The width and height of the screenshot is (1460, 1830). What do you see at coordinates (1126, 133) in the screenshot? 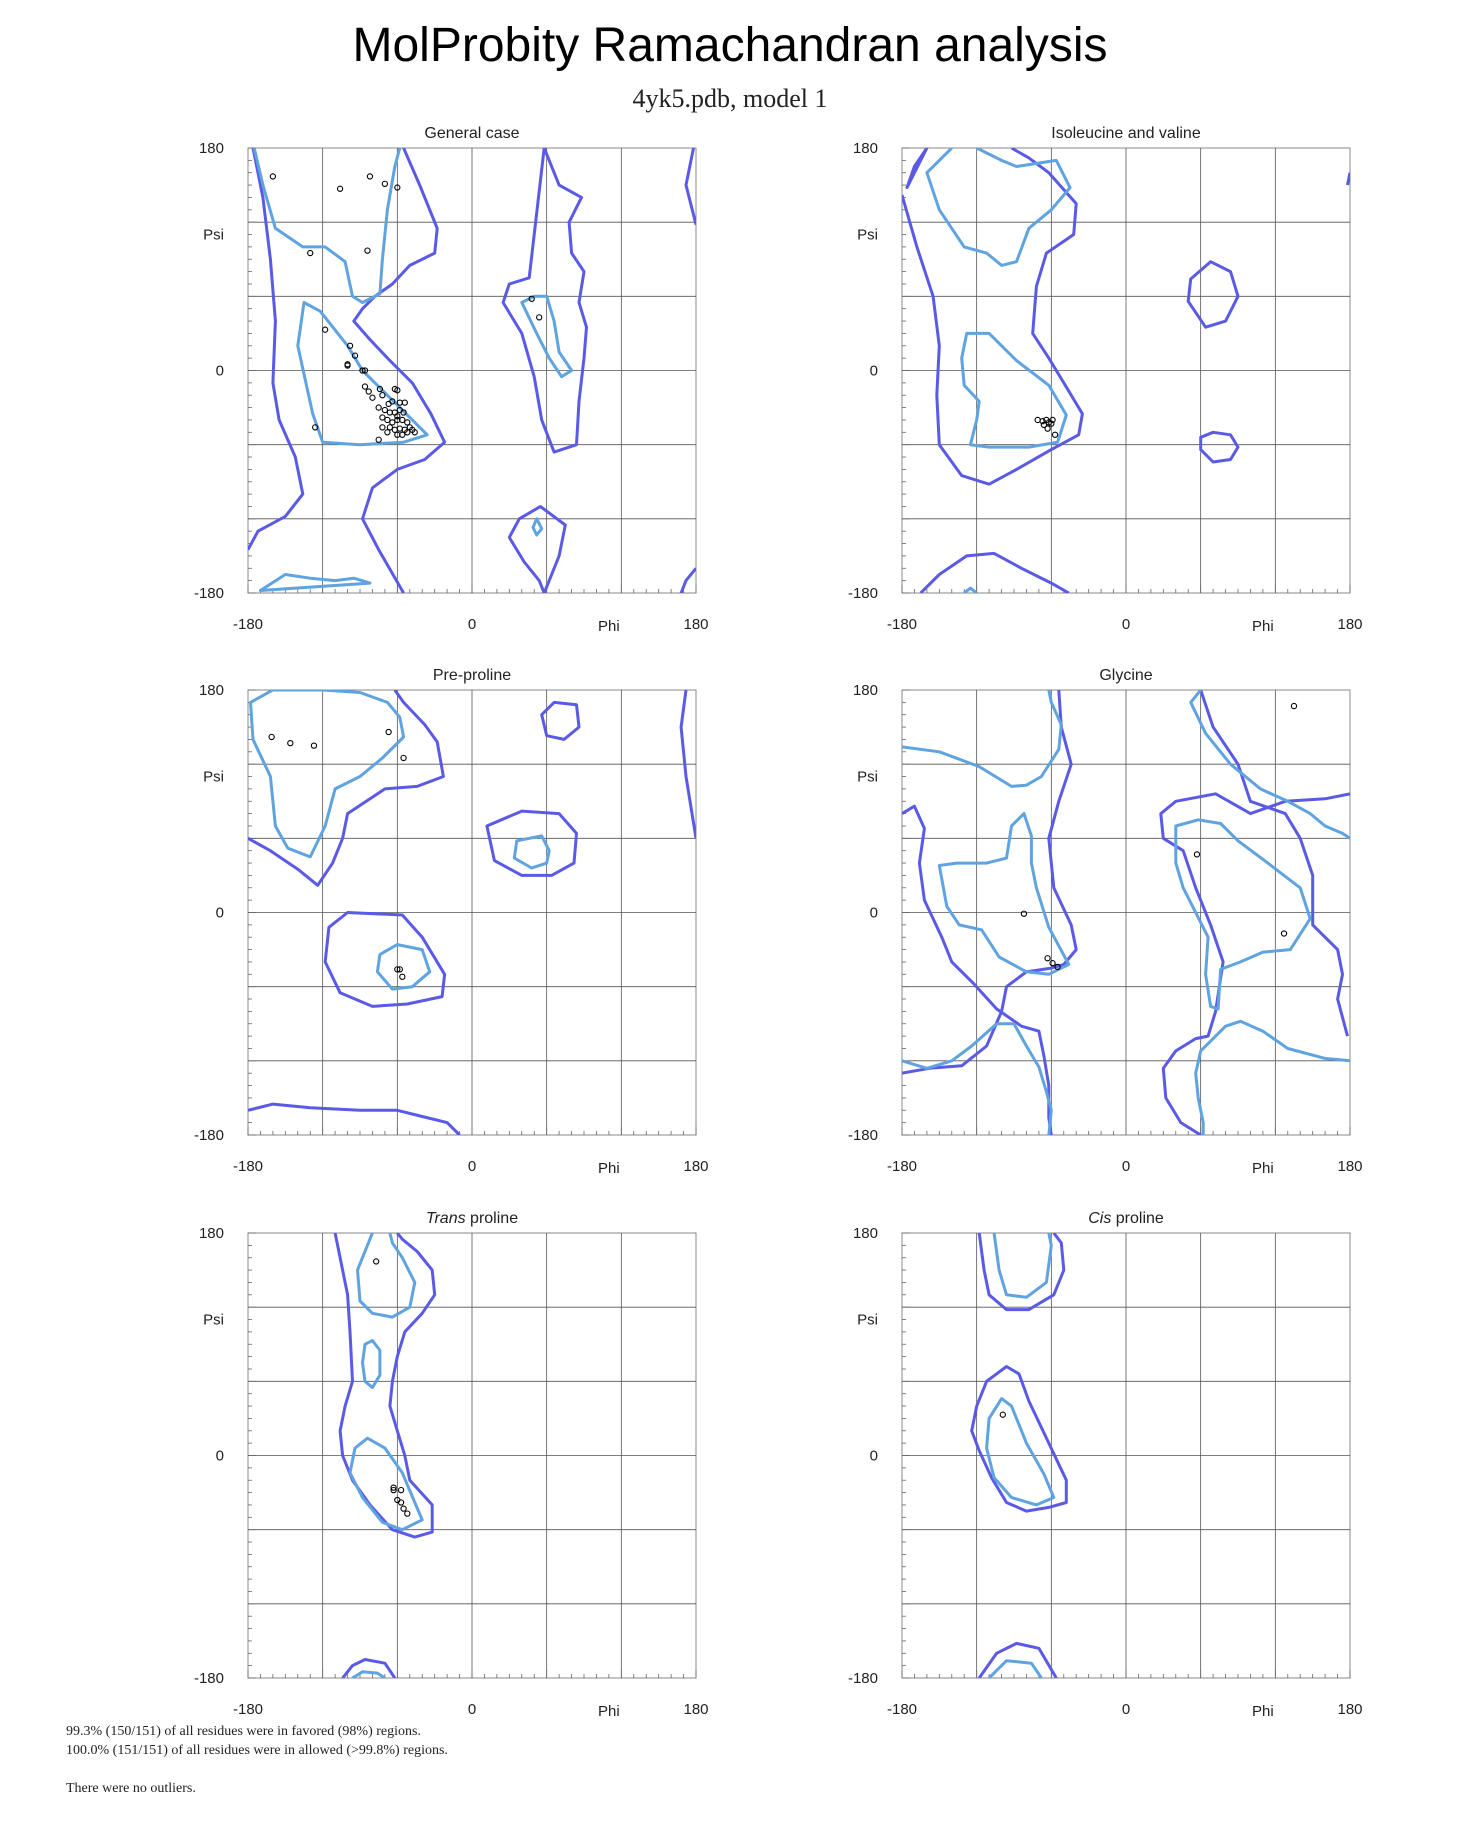
I see `panel-title: Isoleucine and valine` at bounding box center [1126, 133].